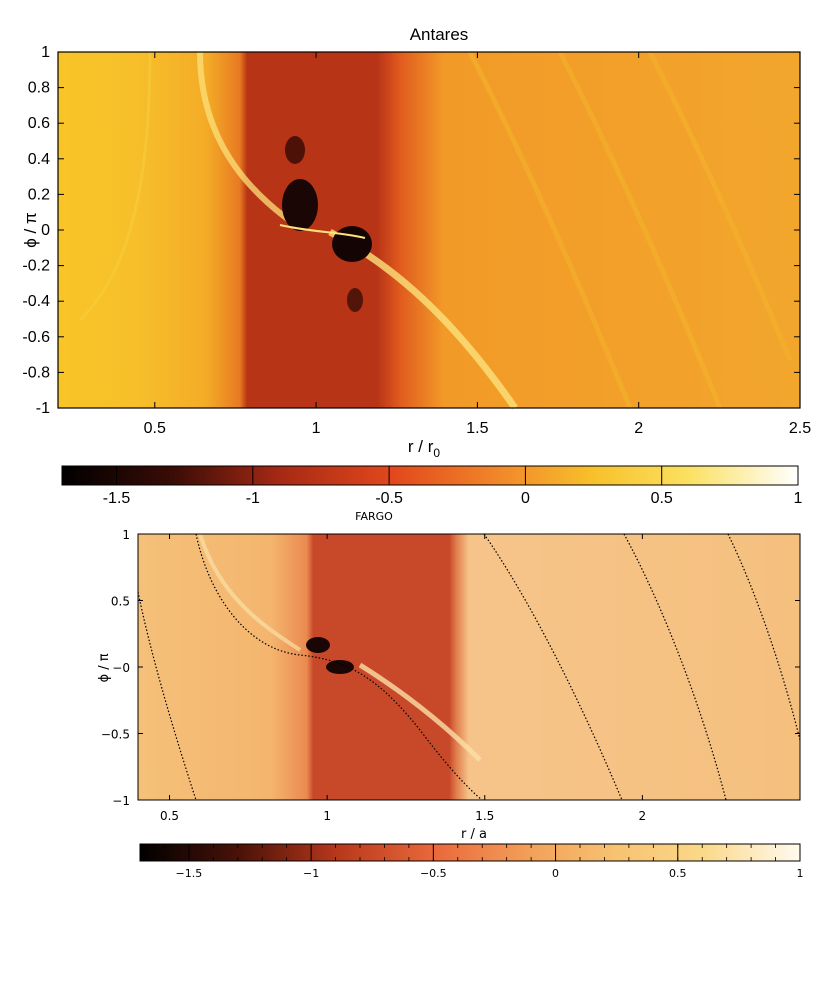 The width and height of the screenshot is (830, 987). What do you see at coordinates (189, 873) in the screenshot?
I see `colorbar-tick-label: −1.5` at bounding box center [189, 873].